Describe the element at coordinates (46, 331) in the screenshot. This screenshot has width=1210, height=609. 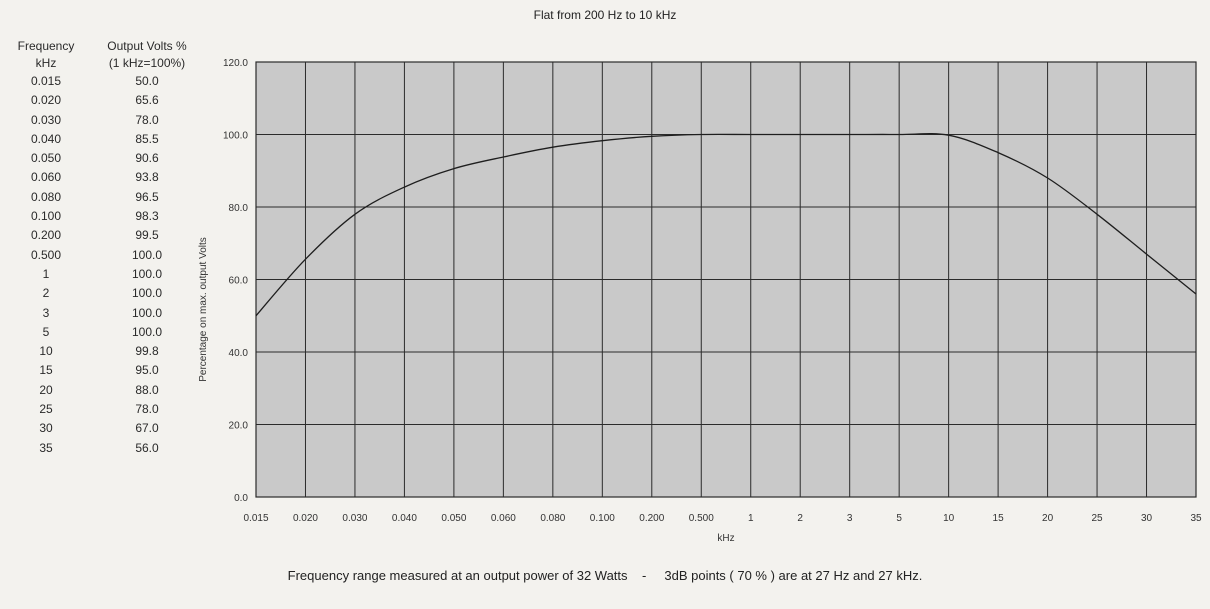
I see `table-cell-frequency: 5` at that location.